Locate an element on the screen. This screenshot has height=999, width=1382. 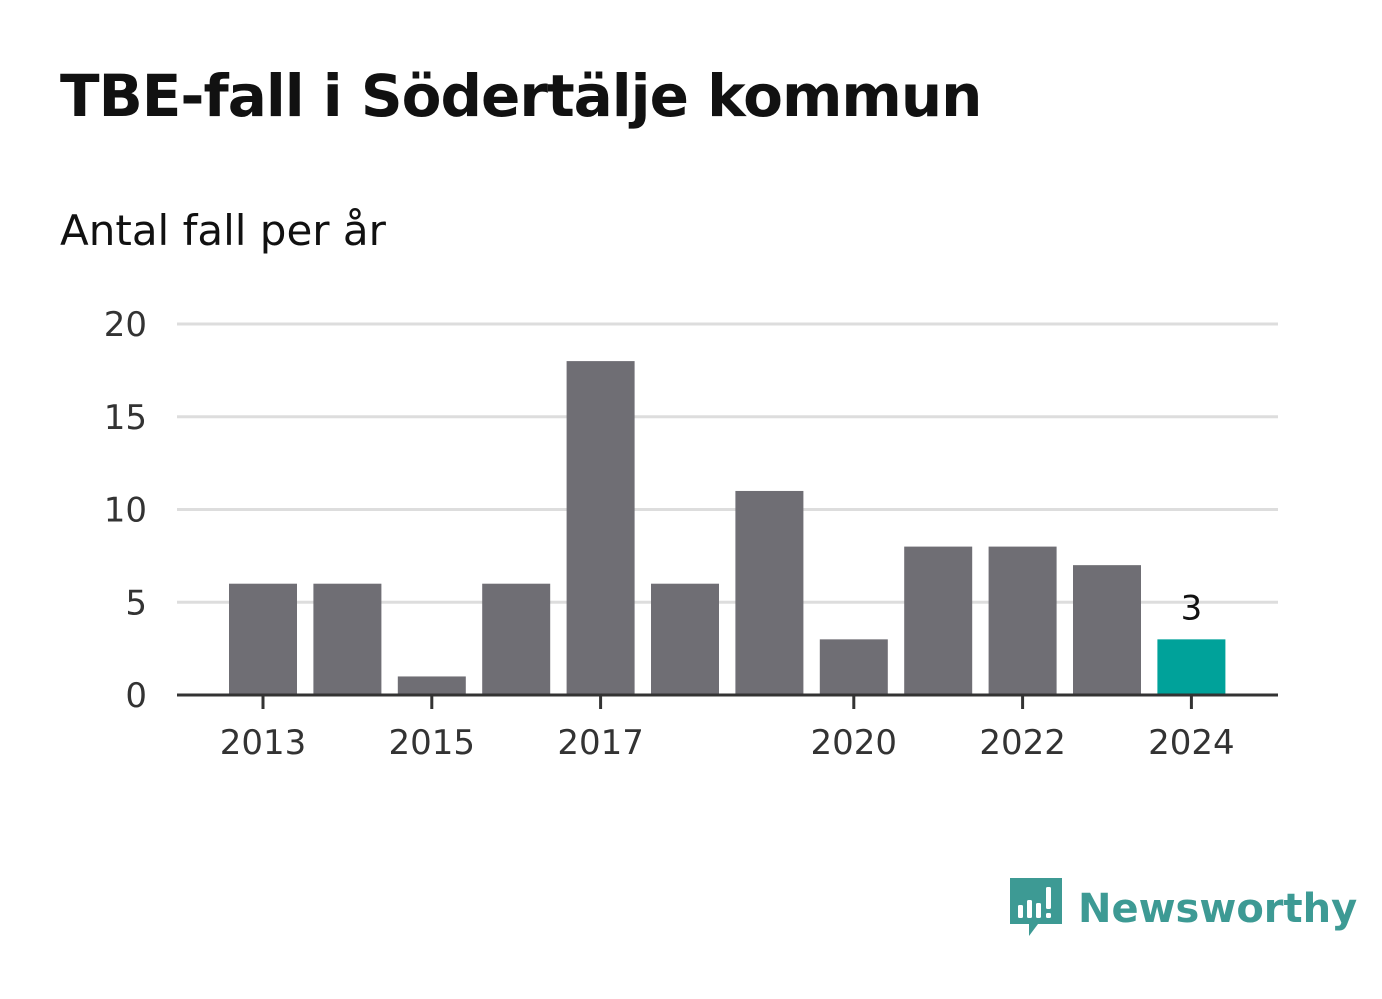
x-tick-label: 2017 is located at coordinates (600, 743).